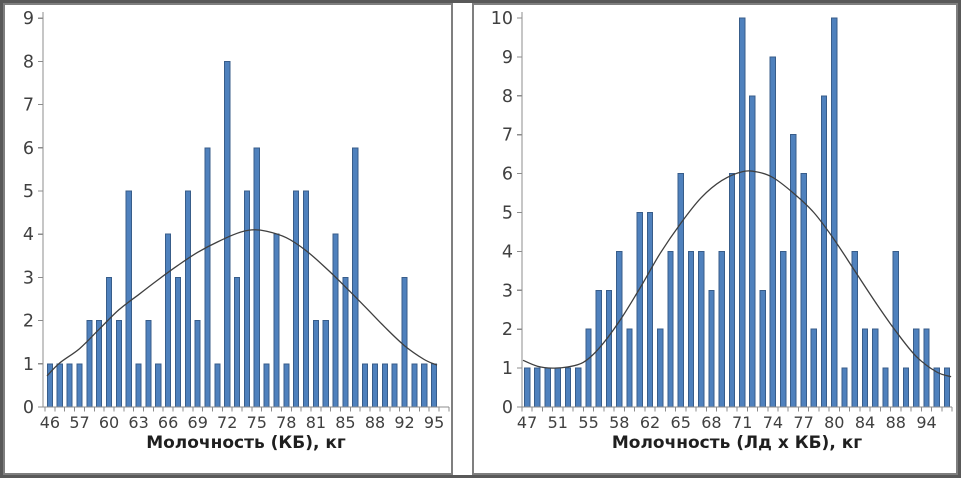  Describe the element at coordinates (681, 422) in the screenshot. I see `x-tick-label: 65` at that location.